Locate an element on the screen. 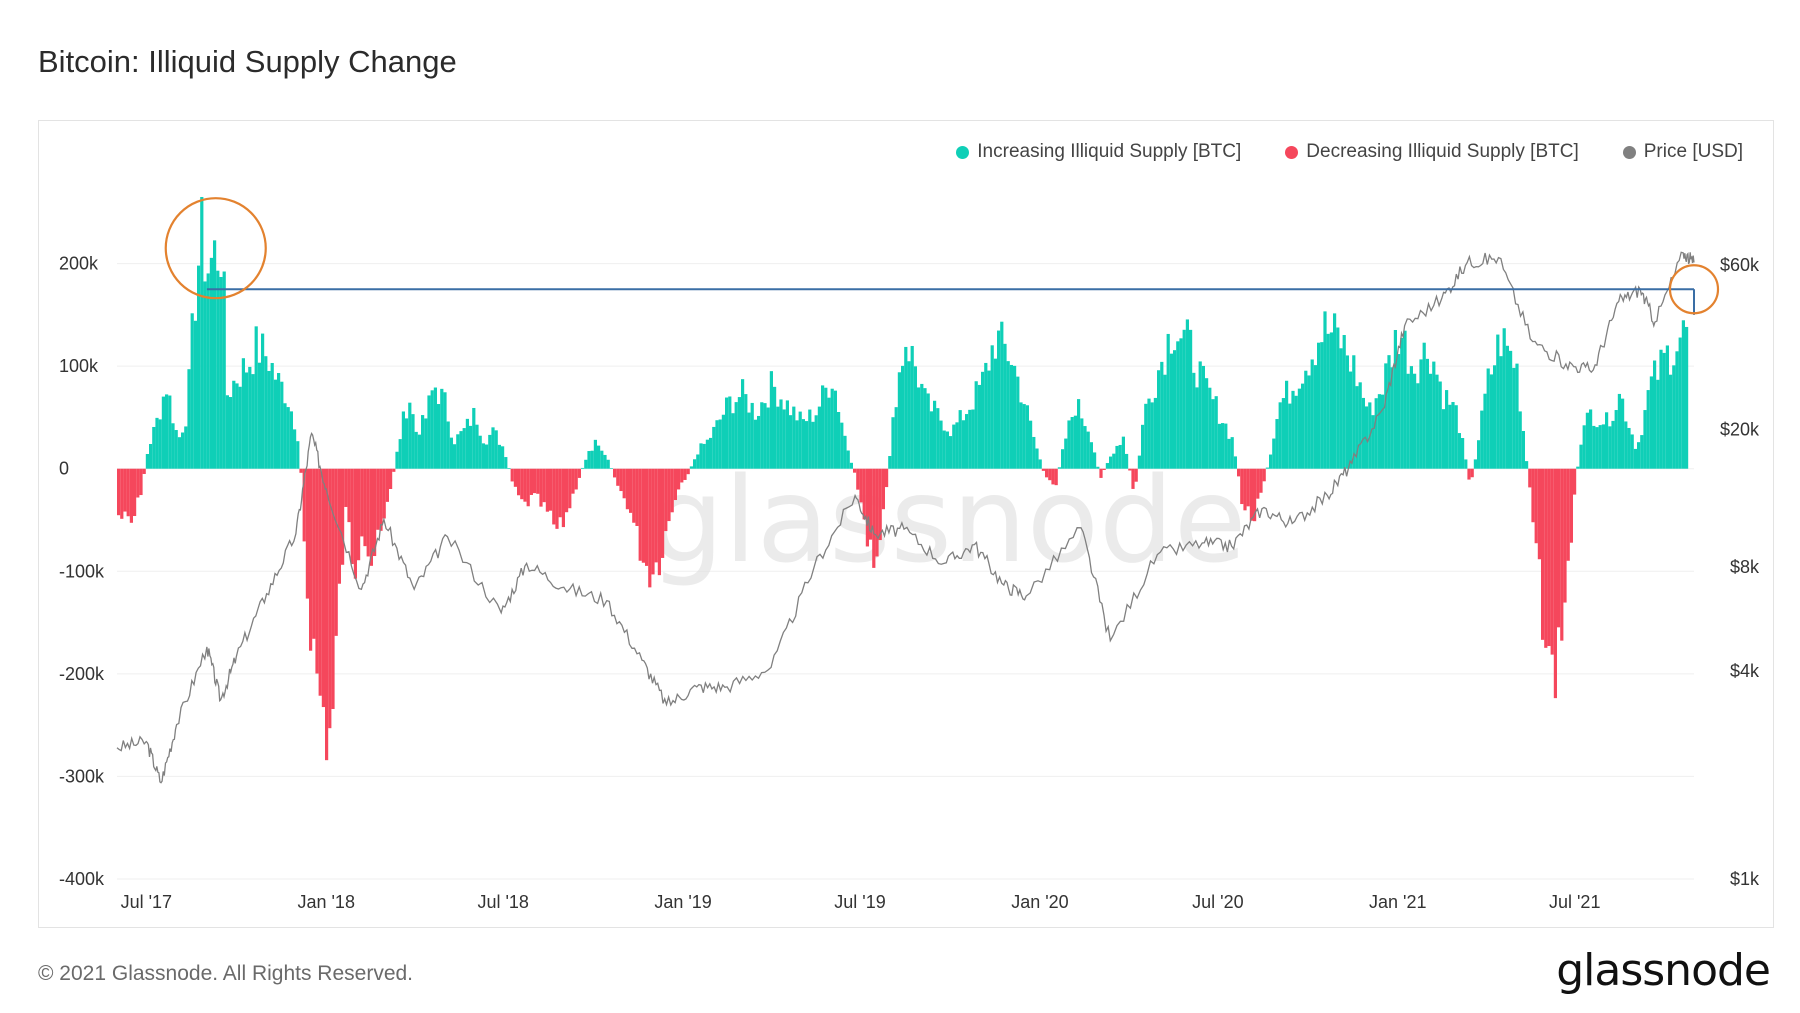  legend-item-price: Price [USD] is located at coordinates (1682, 152).